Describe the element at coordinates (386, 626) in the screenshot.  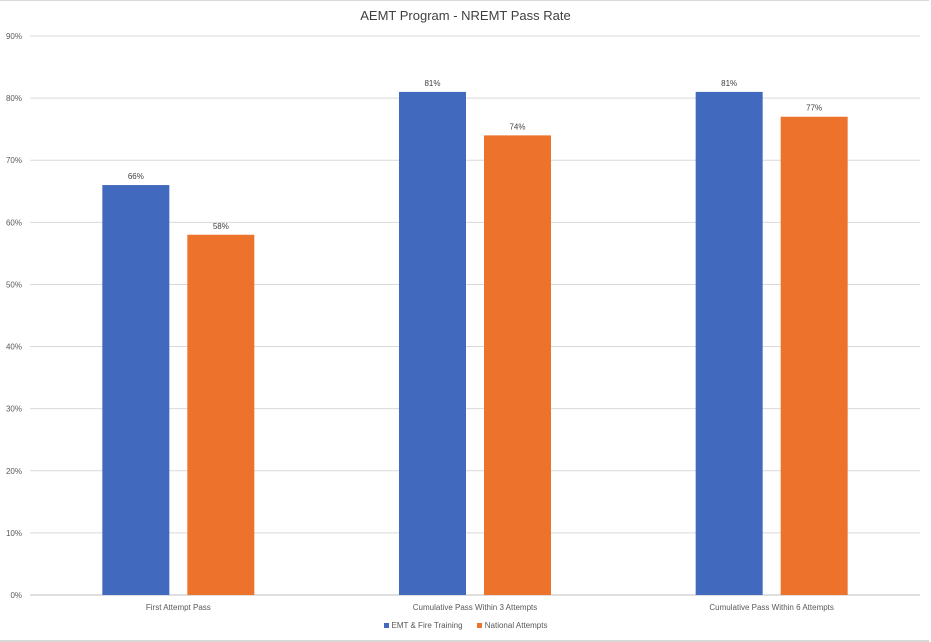
I see `legend-swatch-emt` at that location.